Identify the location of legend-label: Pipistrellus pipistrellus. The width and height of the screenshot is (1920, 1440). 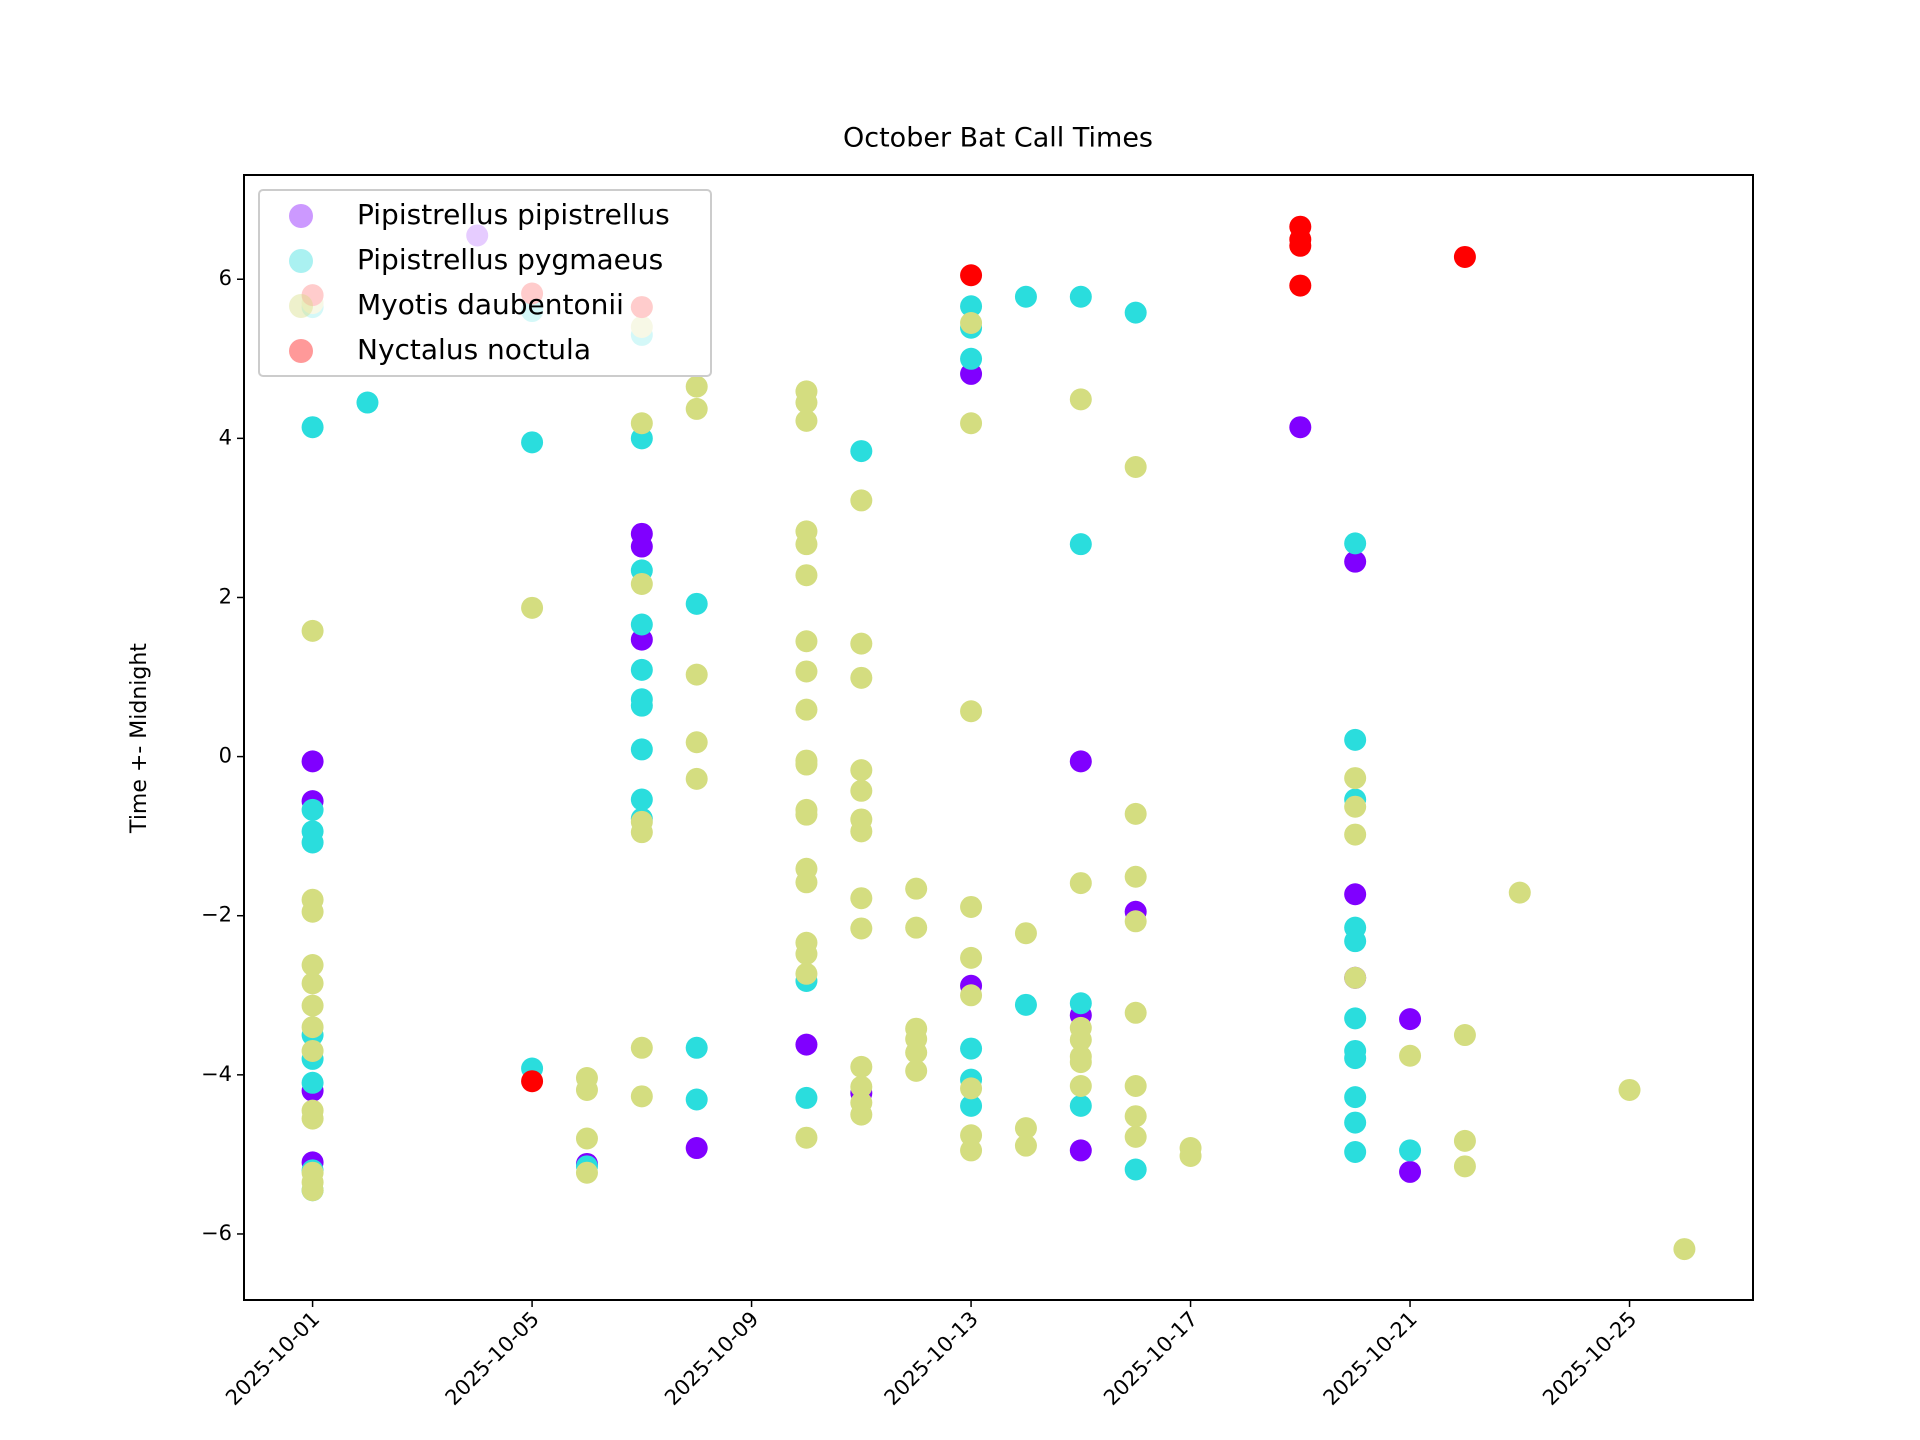
(513, 214).